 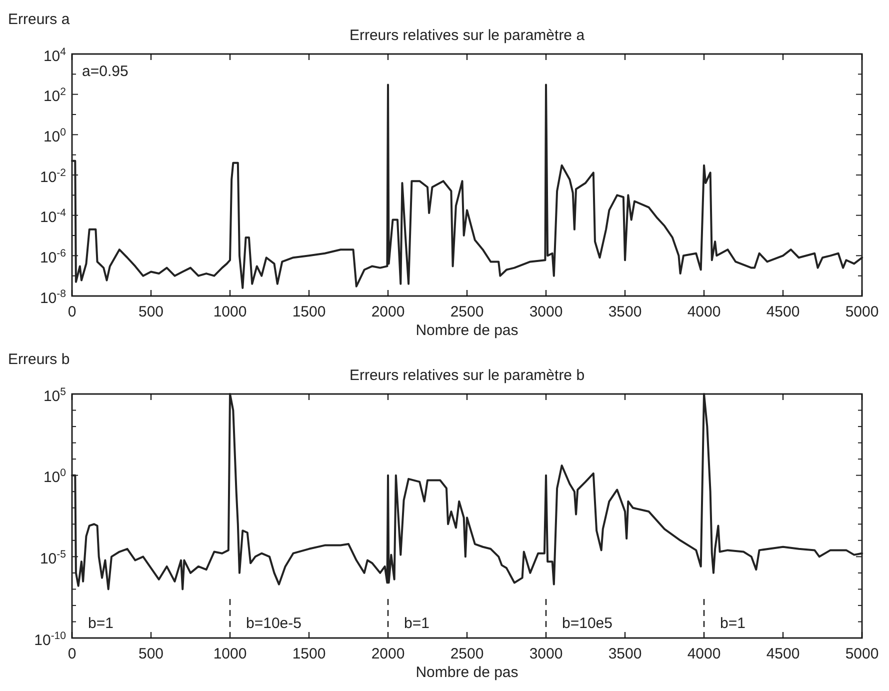 What do you see at coordinates (54, 55) in the screenshot?
I see `y-tick-label: 10$^{4}$` at bounding box center [54, 55].